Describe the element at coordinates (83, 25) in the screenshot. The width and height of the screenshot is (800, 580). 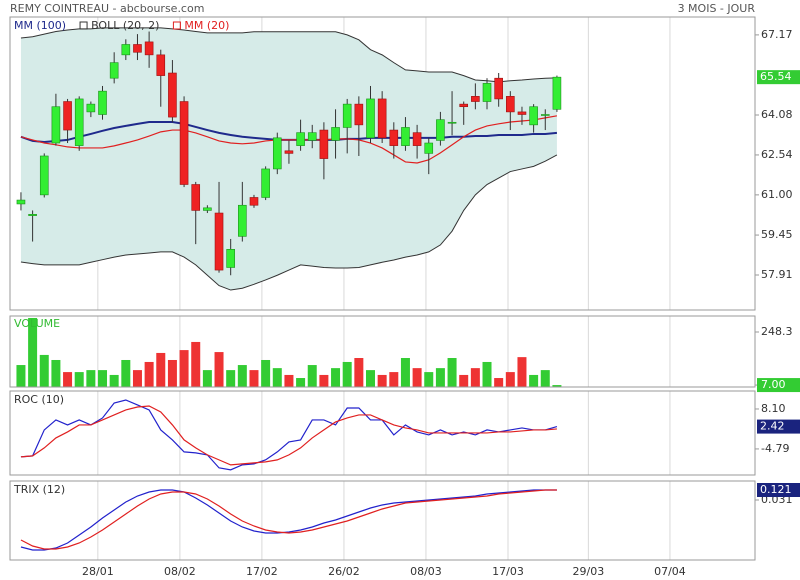
I see `legend-swatch` at that location.